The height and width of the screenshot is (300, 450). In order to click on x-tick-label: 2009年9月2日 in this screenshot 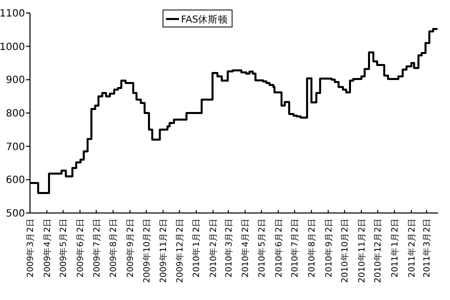, I will do `click(130, 248)`.